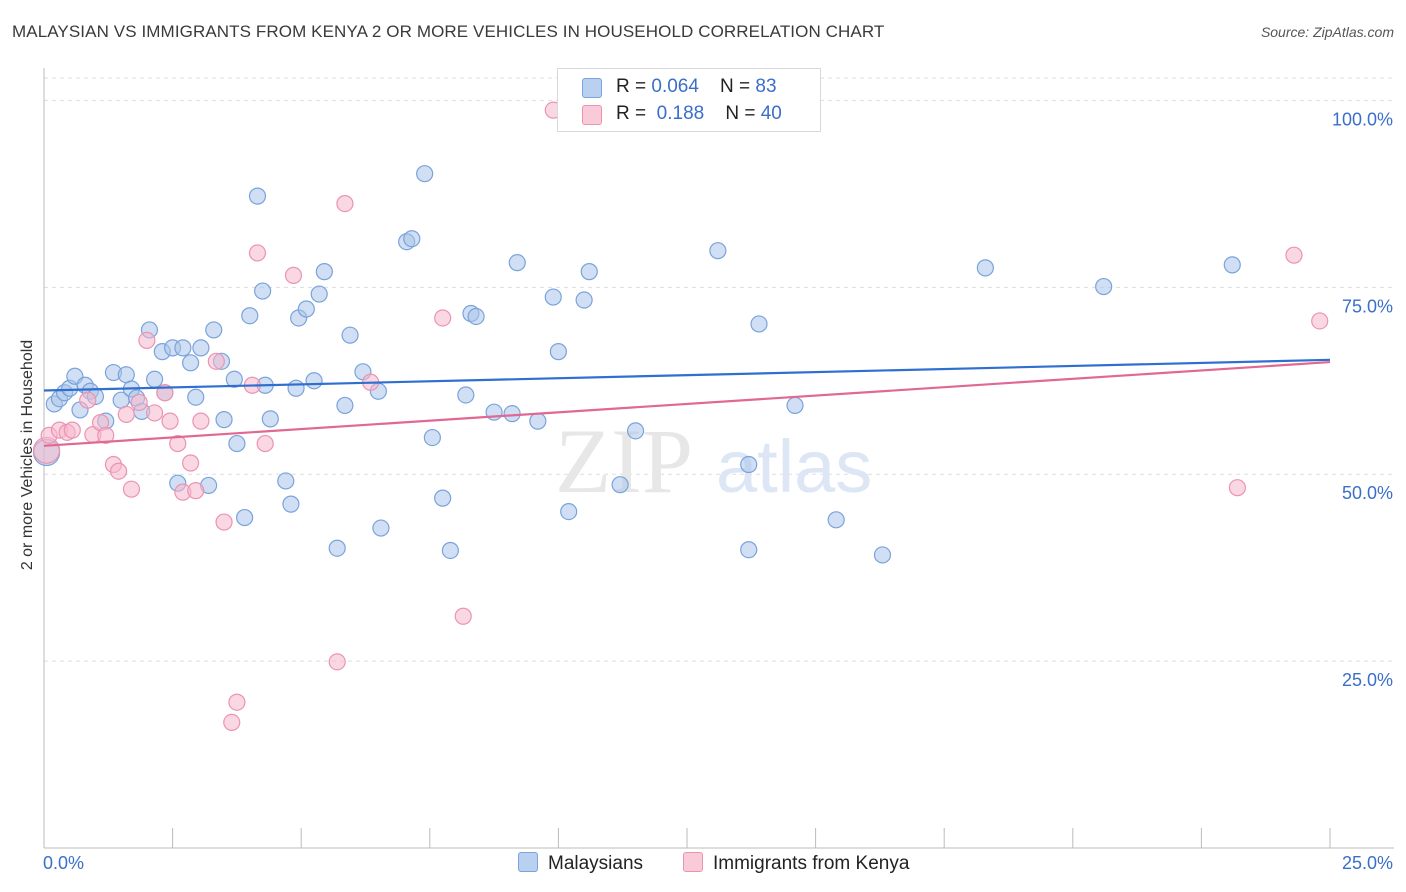  Describe the element at coordinates (687, 375) in the screenshot. I see `malaysians-trend-line` at that location.